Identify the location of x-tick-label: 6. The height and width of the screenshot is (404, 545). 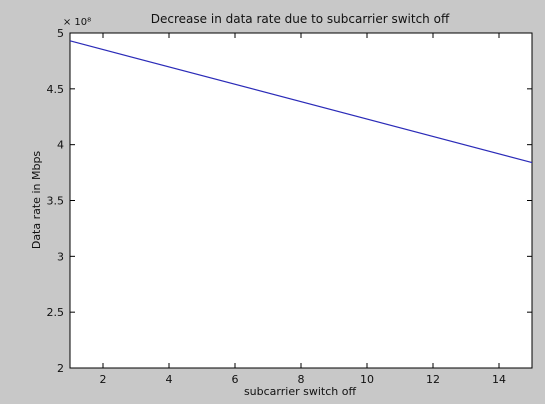
(235, 379).